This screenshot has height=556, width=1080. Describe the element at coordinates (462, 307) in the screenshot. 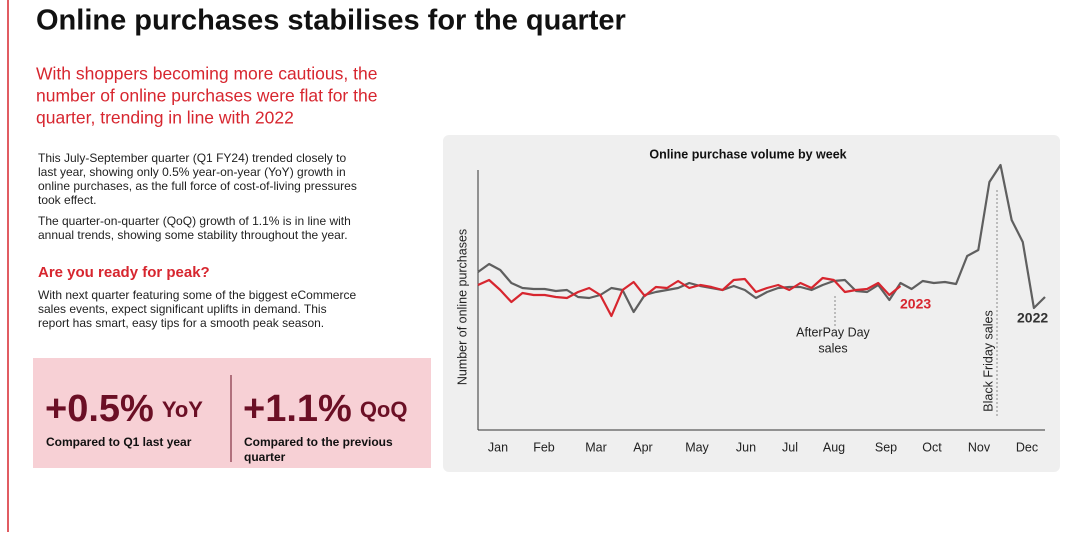

I see `y-axis-label: Number of online purchases` at that location.